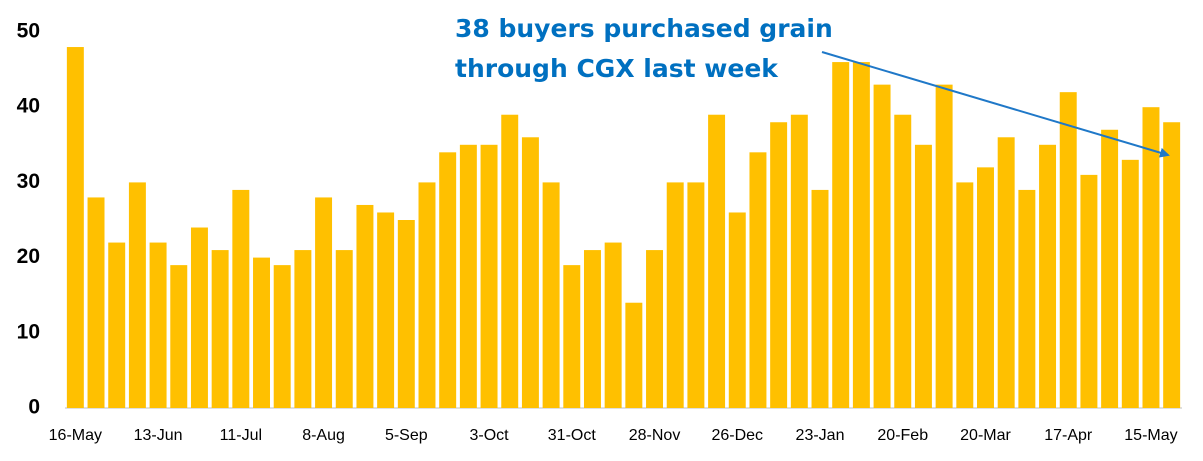 This screenshot has height=461, width=1203. I want to click on x-tick-label: 20-Feb, so click(902, 435).